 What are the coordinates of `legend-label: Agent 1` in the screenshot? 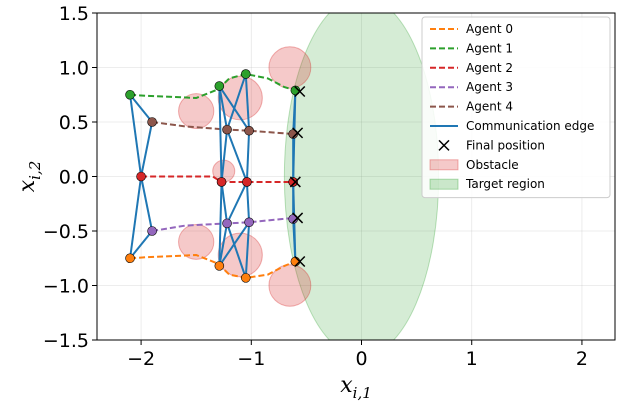 It's located at (489, 48).